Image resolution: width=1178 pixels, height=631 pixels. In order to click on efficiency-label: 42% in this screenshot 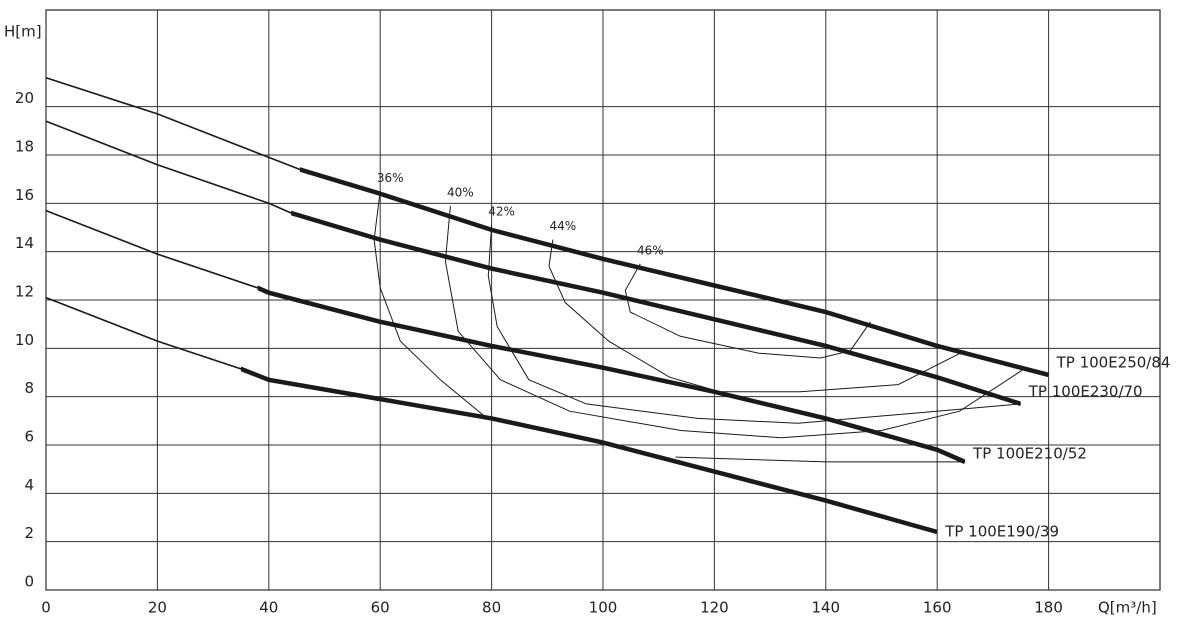, I will do `click(501, 212)`.